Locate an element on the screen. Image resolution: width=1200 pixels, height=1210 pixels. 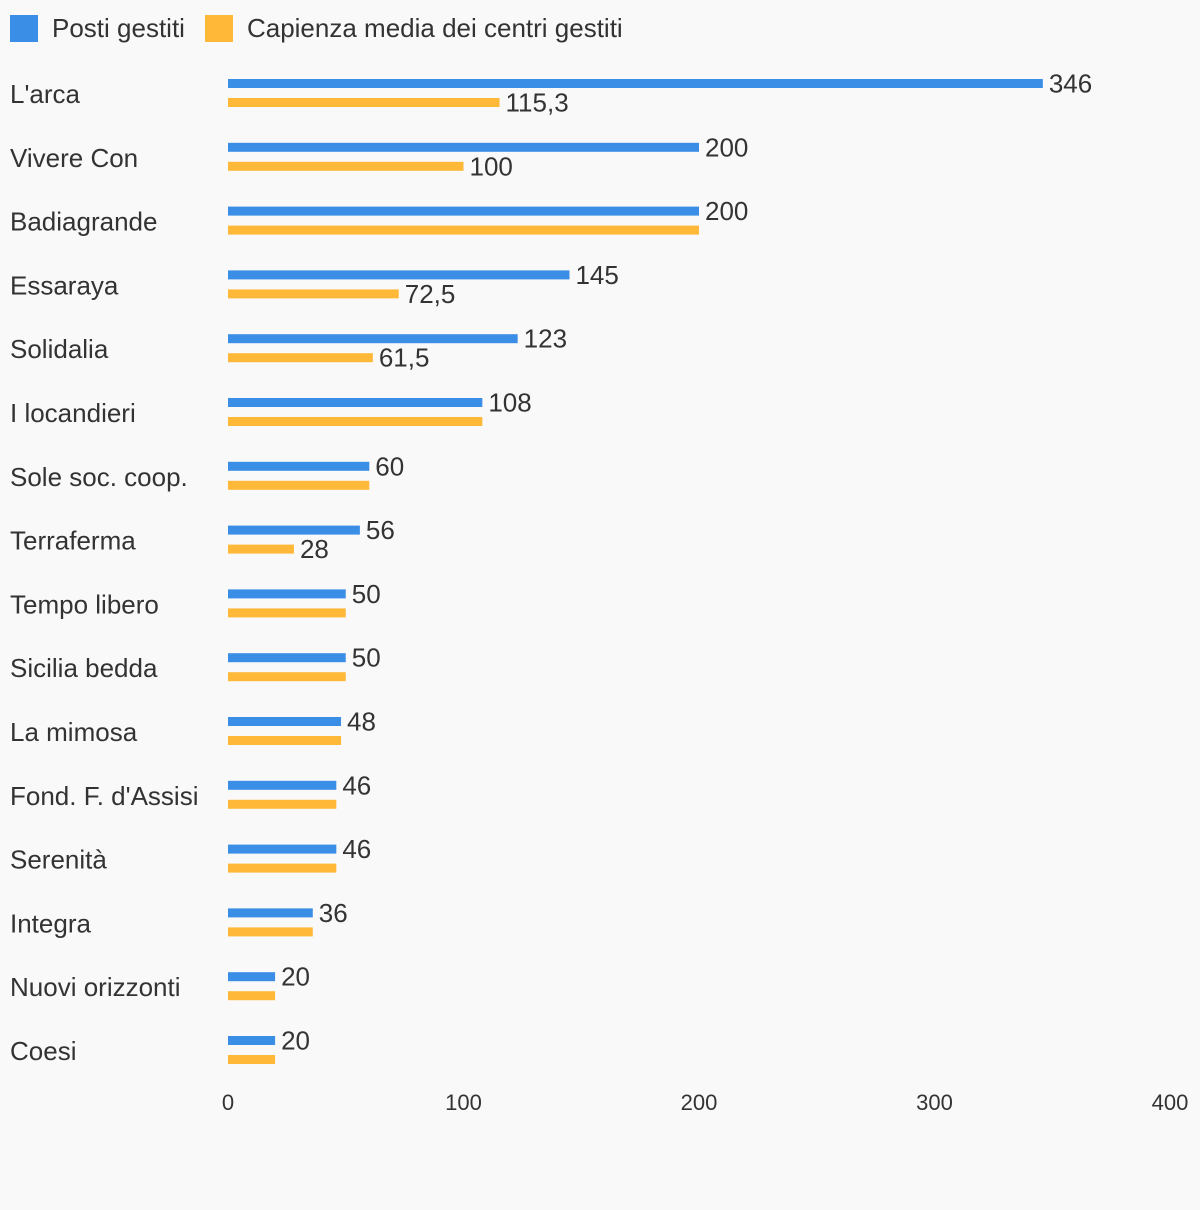
category-label: Solidalia is located at coordinates (59, 349).